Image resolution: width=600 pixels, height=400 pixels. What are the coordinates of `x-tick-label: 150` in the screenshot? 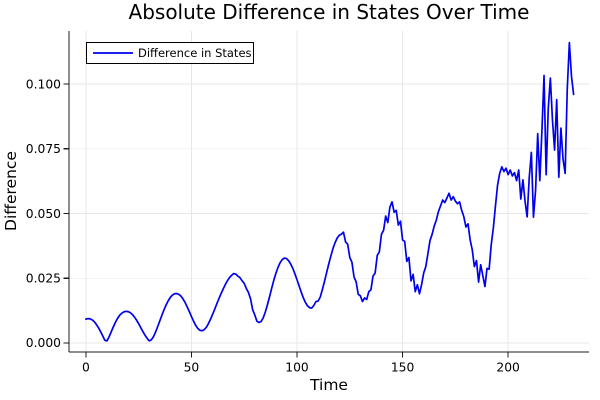 It's located at (402, 368).